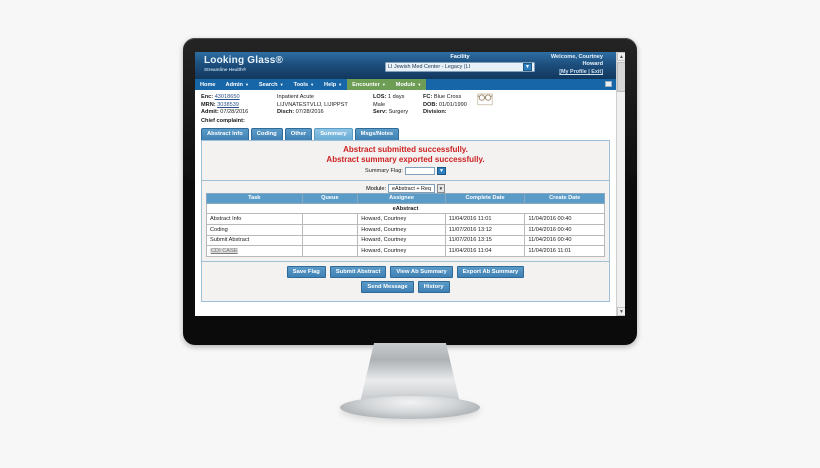 The image size is (820, 468). Describe the element at coordinates (387, 286) in the screenshot. I see `send-message-button: Send Message` at that location.